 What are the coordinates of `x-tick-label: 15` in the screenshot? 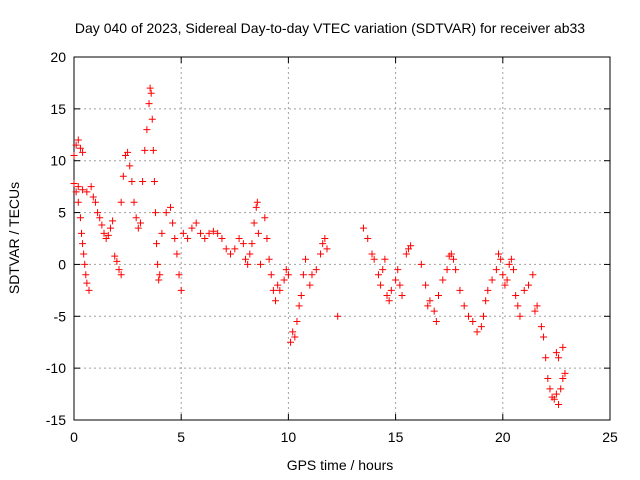 It's located at (396, 437).